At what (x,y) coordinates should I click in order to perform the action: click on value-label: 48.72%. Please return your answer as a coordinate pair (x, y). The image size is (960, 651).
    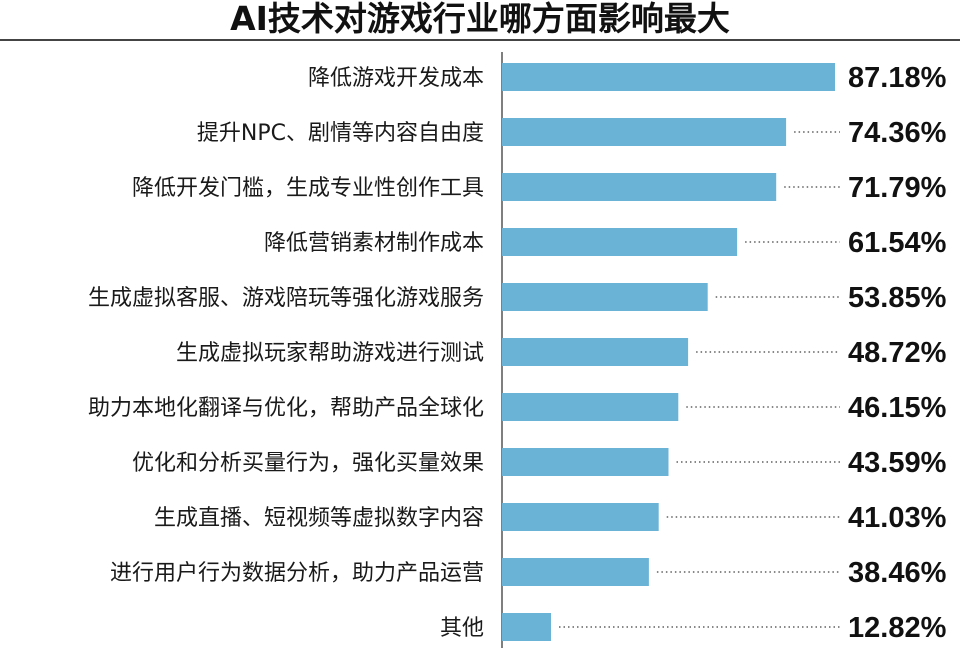
    Looking at the image, I should click on (897, 353).